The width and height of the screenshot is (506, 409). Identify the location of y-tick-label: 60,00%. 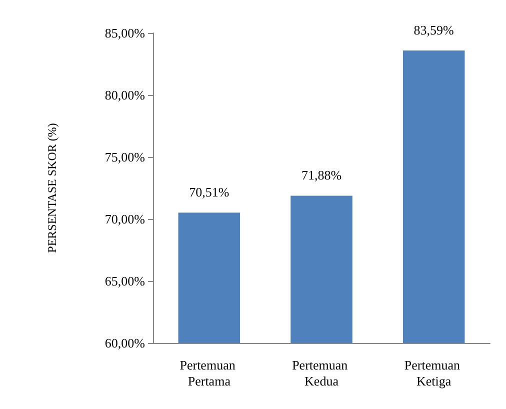
(125, 343).